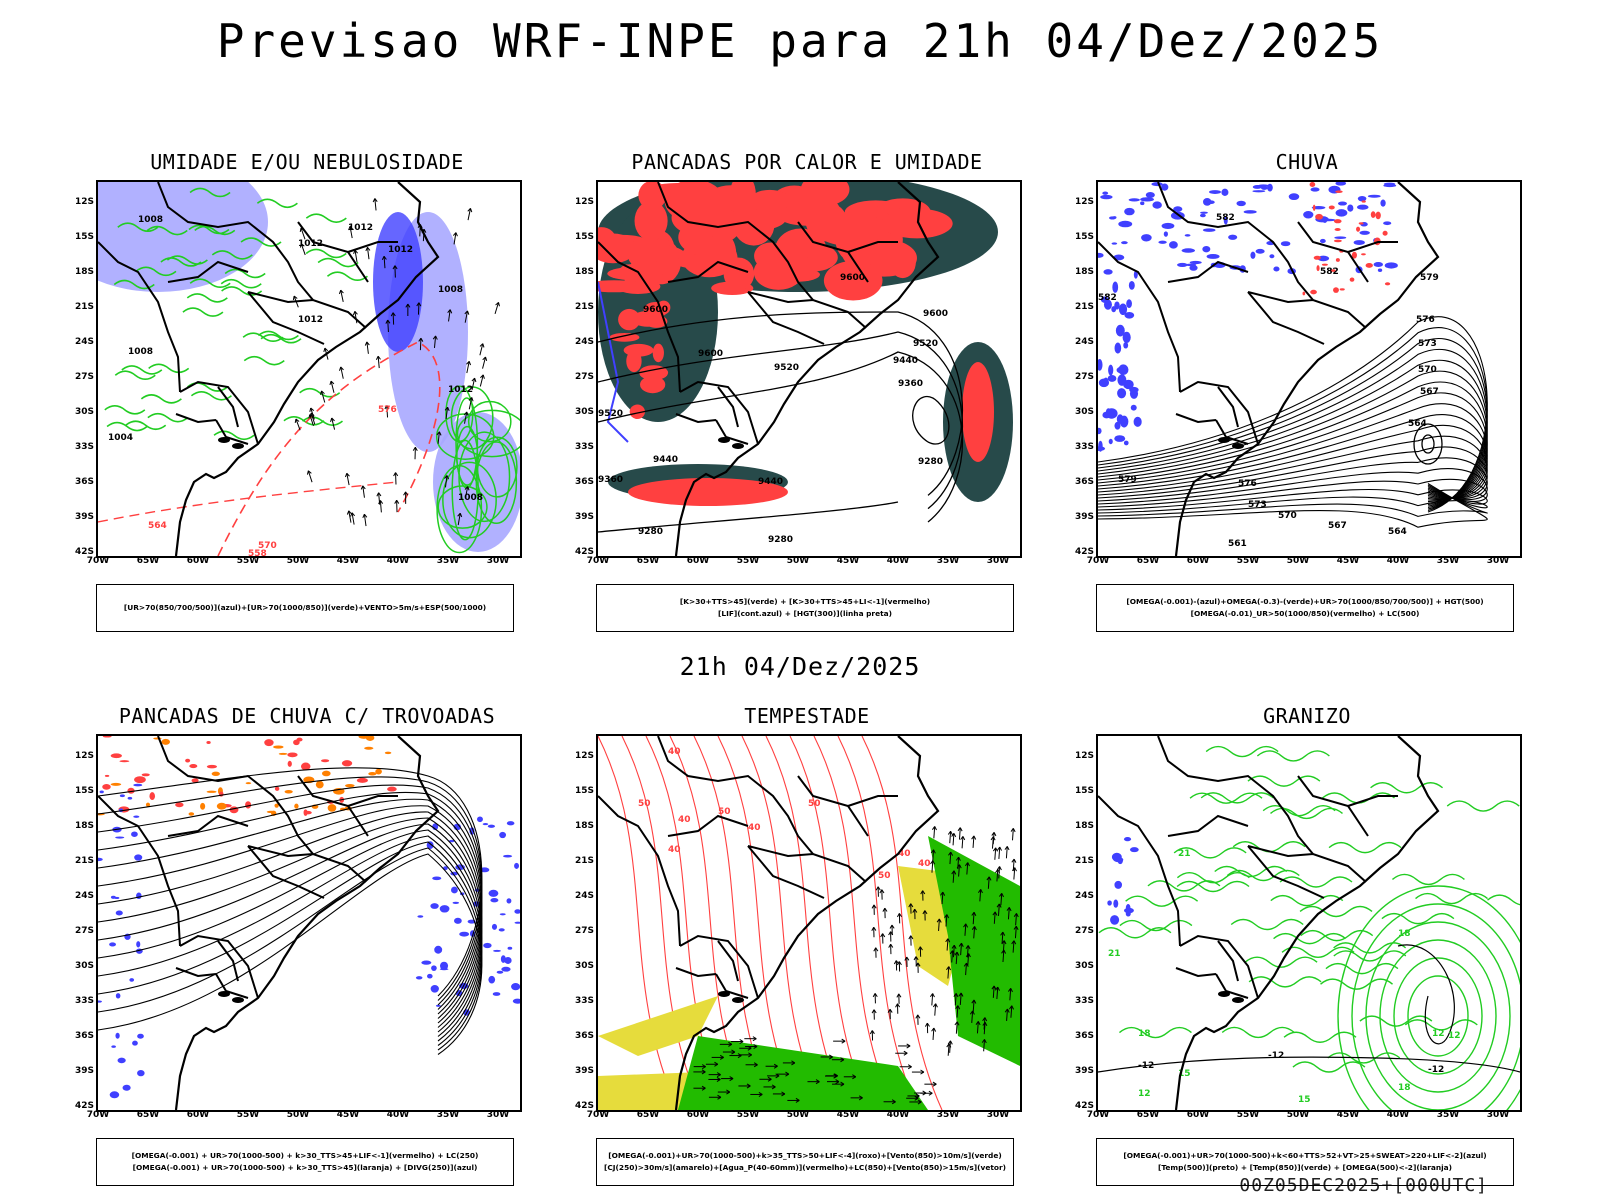  What do you see at coordinates (1429, 392) in the screenshot?
I see `chuva-contour-label: 567` at bounding box center [1429, 392].